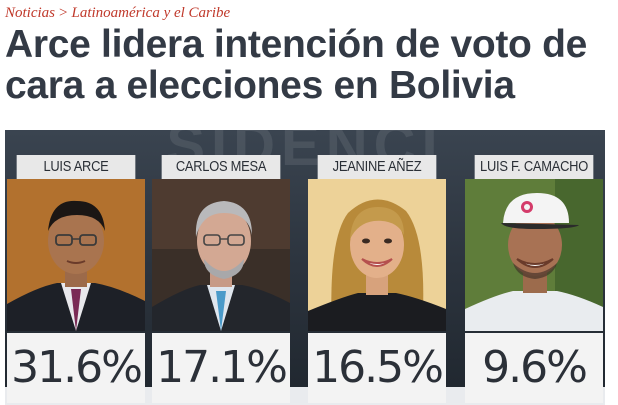  I want to click on candidate-card-anez: JEANINE AÑEZ 16.5%, so click(377, 279).